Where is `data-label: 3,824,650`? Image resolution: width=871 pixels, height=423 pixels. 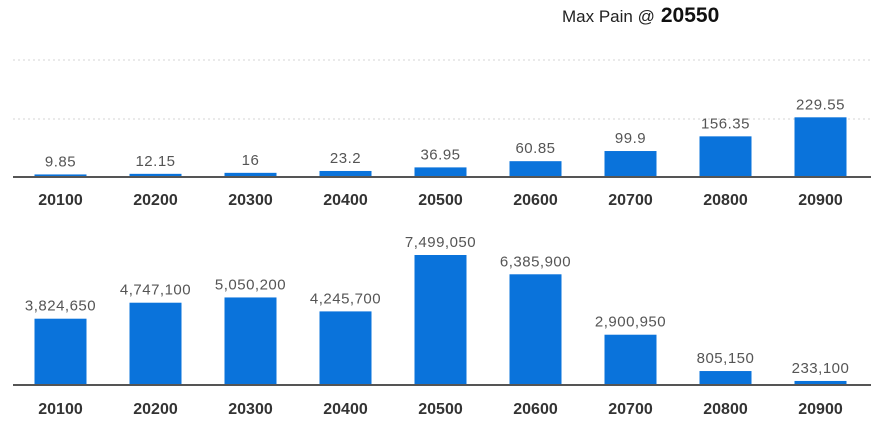 data-label: 3,824,650 is located at coordinates (60, 306).